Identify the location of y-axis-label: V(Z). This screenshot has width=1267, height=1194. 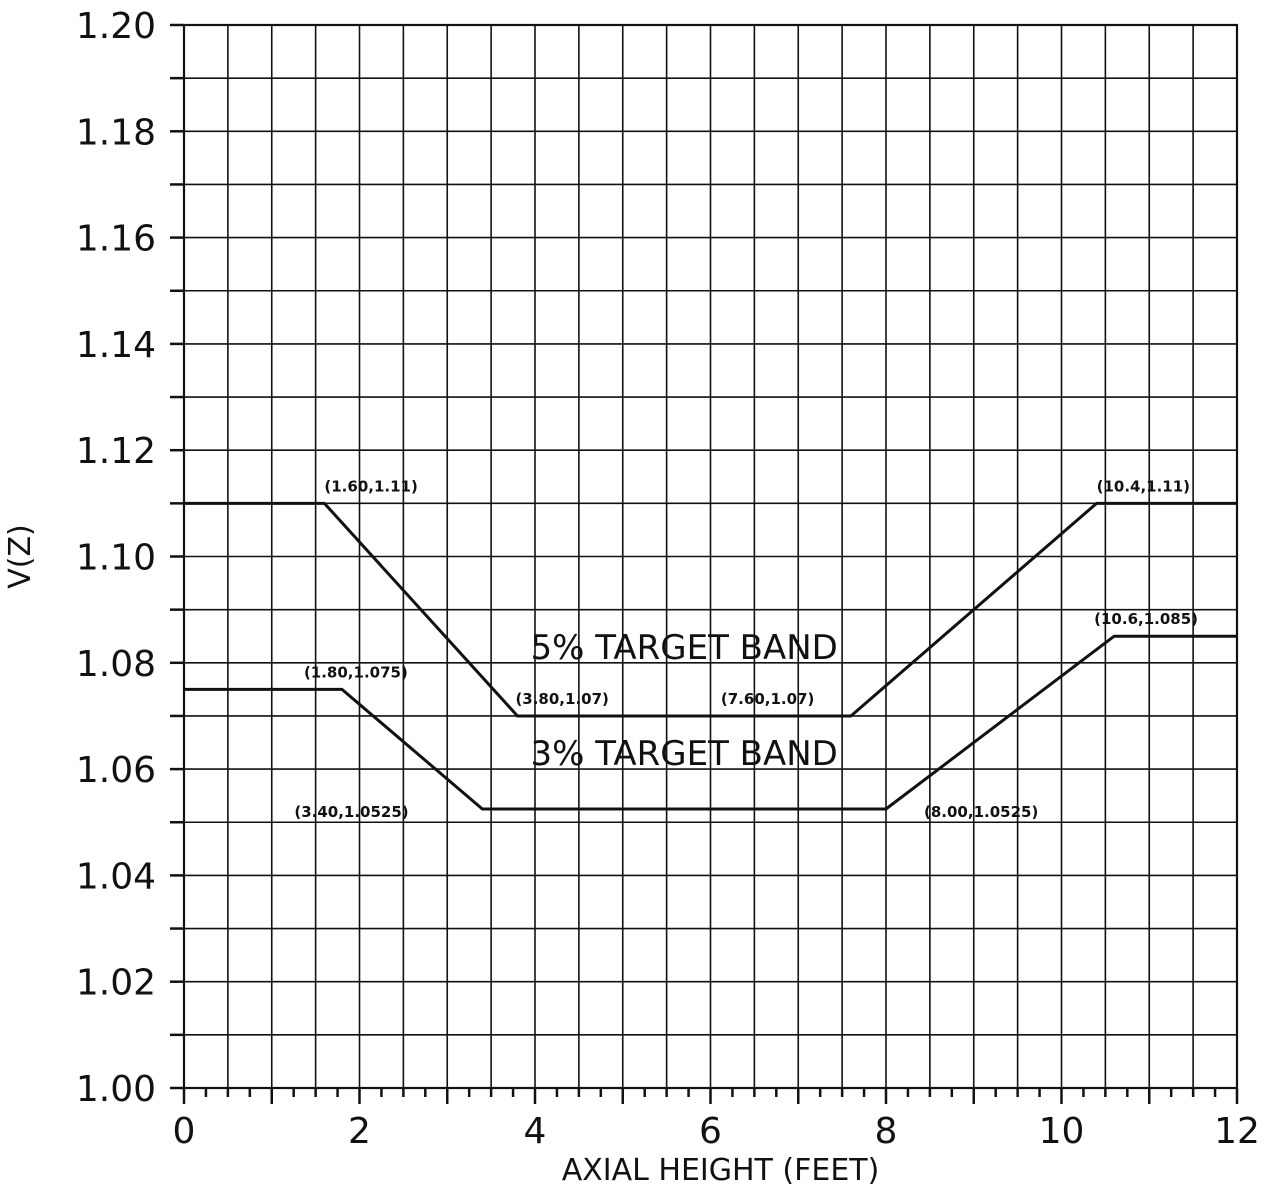
(20, 556).